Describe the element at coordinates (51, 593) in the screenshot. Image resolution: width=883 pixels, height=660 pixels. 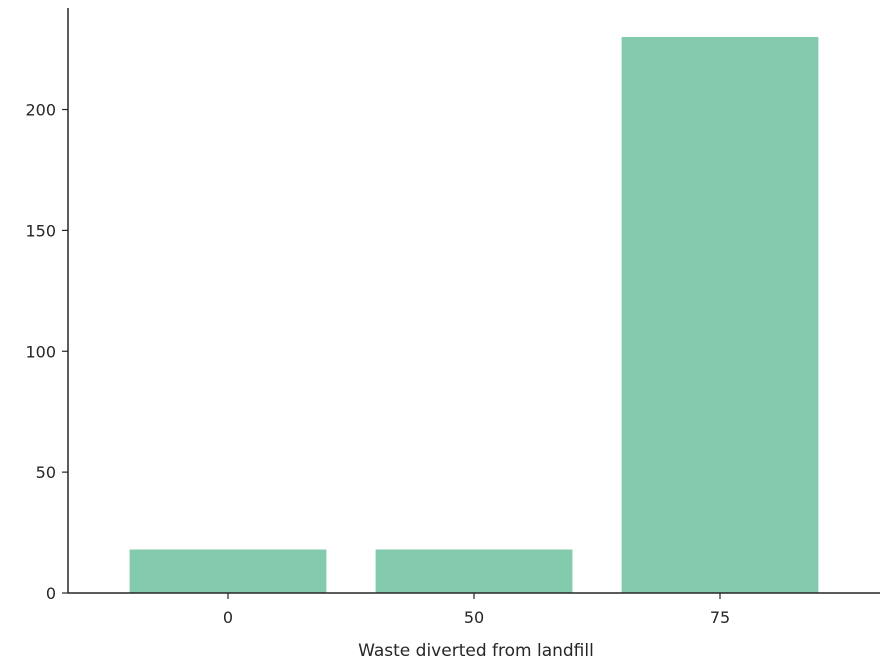
I see `y-tick-label: 0` at that location.